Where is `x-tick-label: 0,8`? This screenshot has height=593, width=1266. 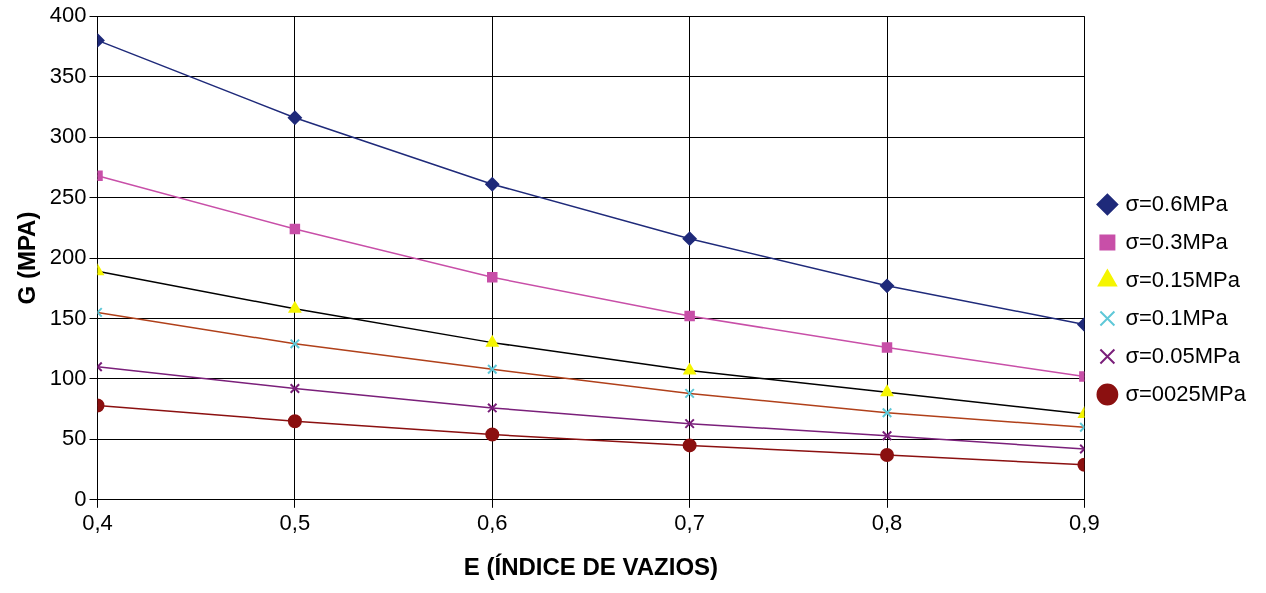 x-tick-label: 0,8 is located at coordinates (887, 523).